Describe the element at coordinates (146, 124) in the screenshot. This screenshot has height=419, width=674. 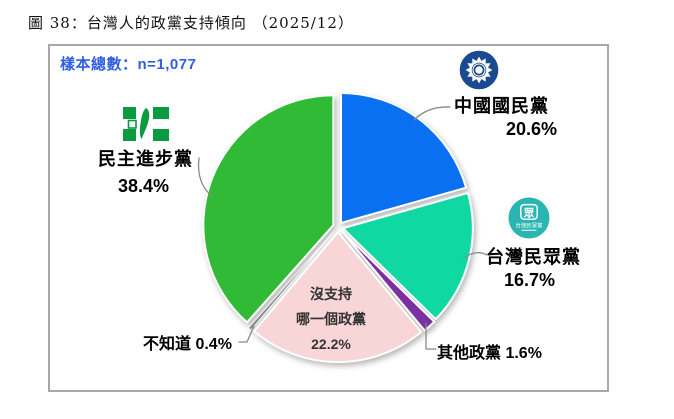
I see `dpp-flag-emblem-icon` at that location.